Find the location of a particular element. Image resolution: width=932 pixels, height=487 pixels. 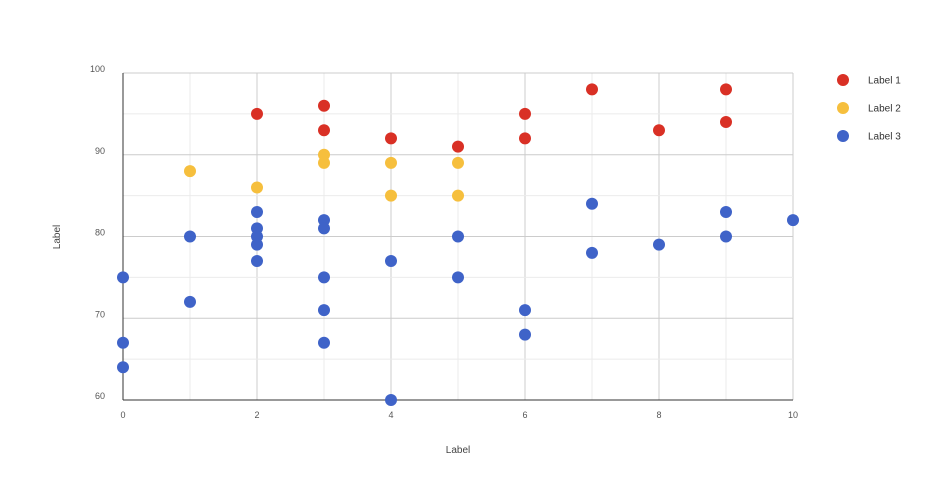

legend-item: Label 2 is located at coordinates (869, 108).